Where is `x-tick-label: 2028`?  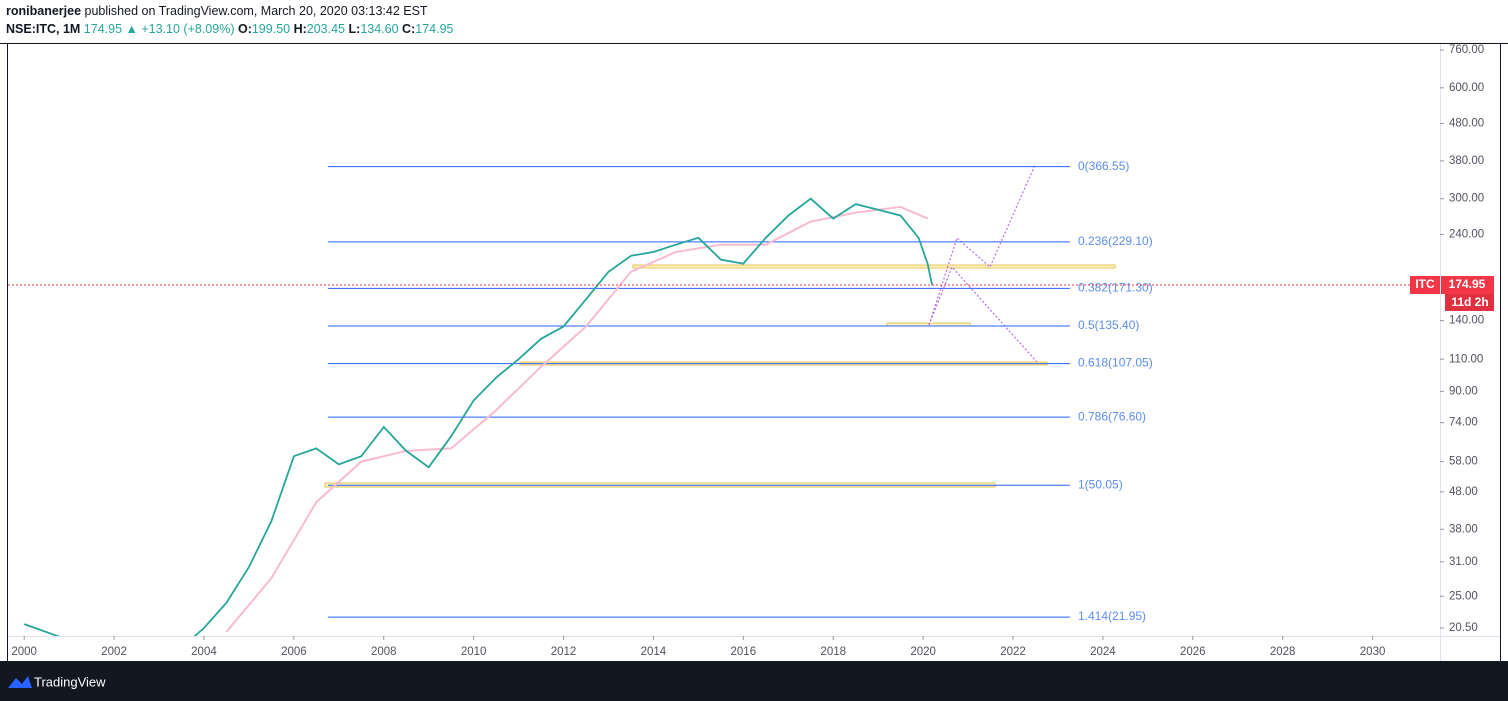 x-tick-label: 2028 is located at coordinates (1283, 652).